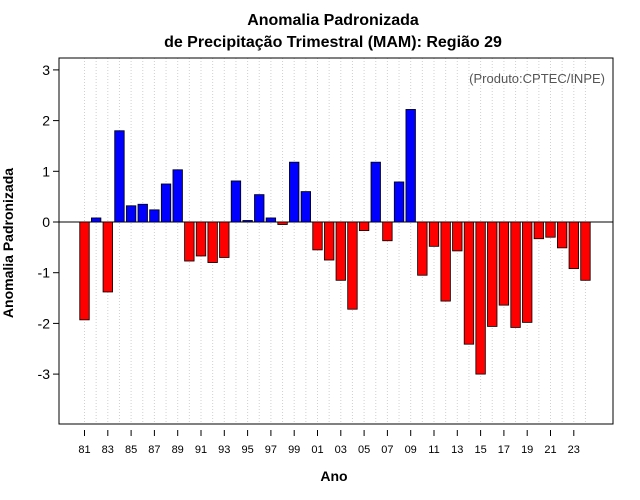 This screenshot has height=500, width=640. I want to click on x-tick-label: 99, so click(294, 450).